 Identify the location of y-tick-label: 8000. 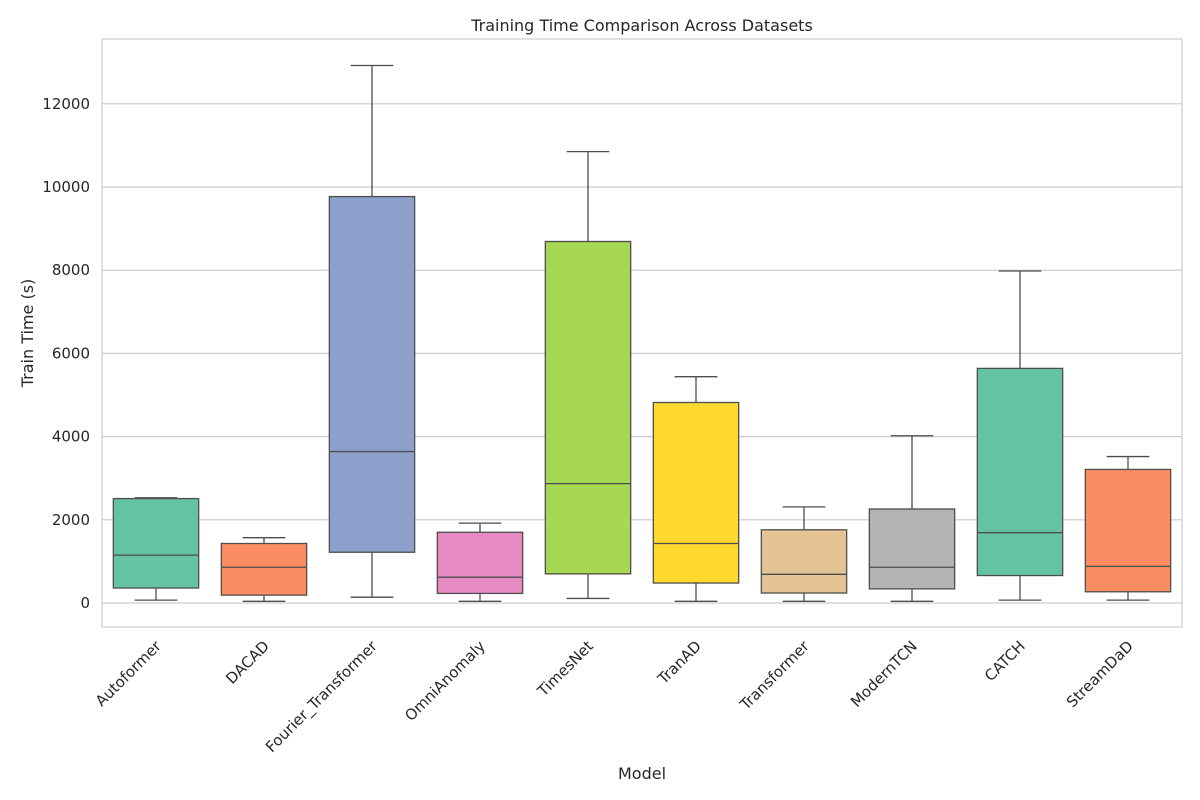
(71, 270).